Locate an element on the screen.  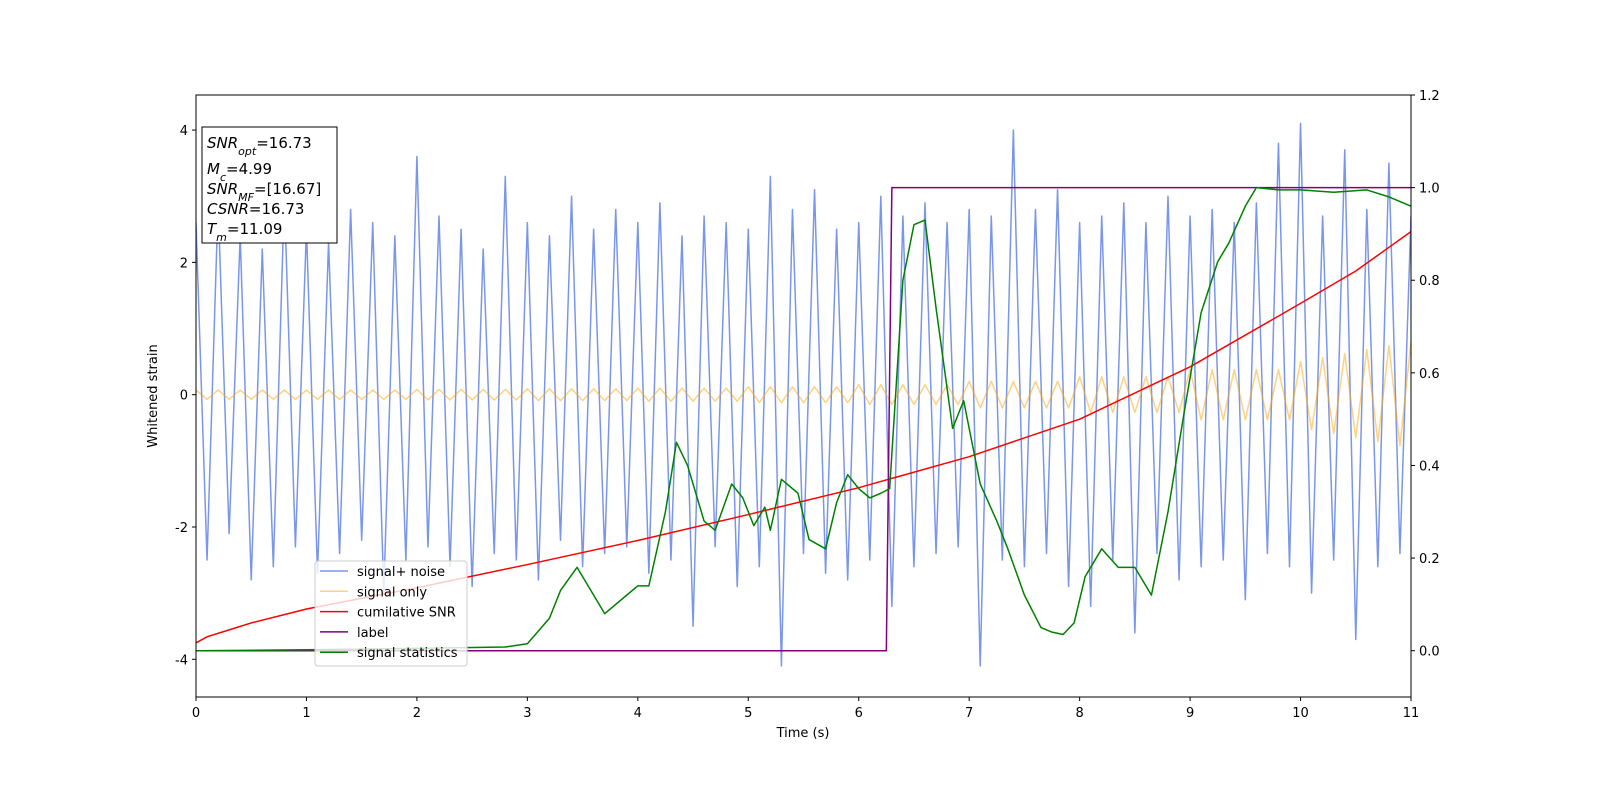
annotation-subscript: m is located at coordinates (221, 237).